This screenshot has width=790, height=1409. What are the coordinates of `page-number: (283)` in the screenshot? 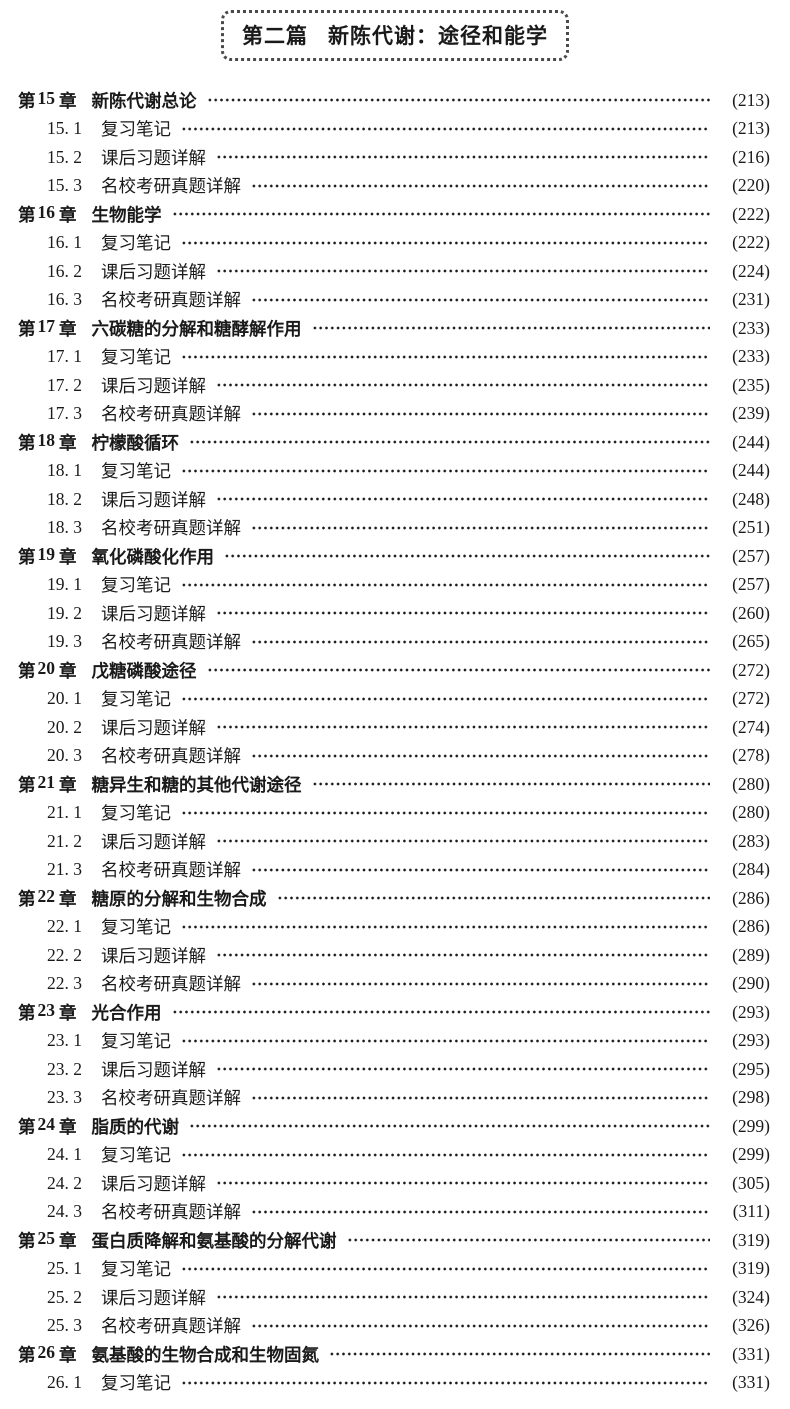 It's located at (751, 840).